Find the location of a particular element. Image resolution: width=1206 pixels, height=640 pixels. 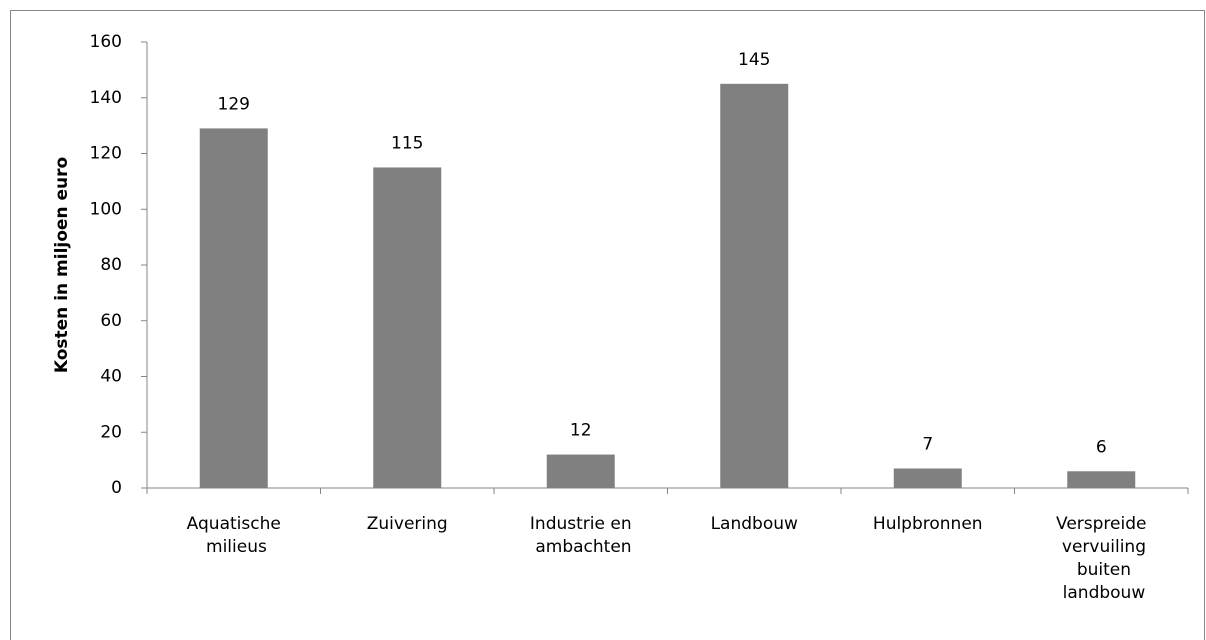

y-tick-label: 0 is located at coordinates (116, 488).